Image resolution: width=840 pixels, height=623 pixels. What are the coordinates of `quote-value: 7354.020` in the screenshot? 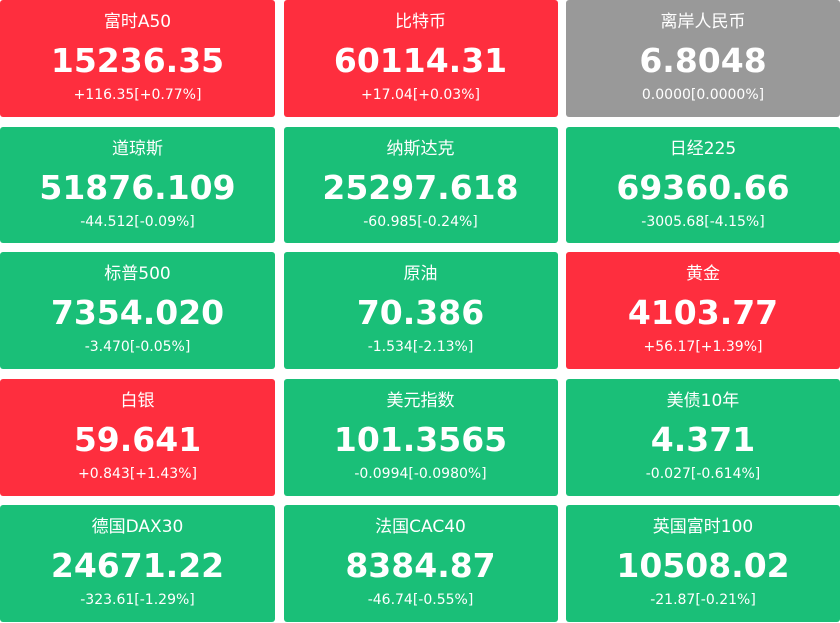 It's located at (137, 312).